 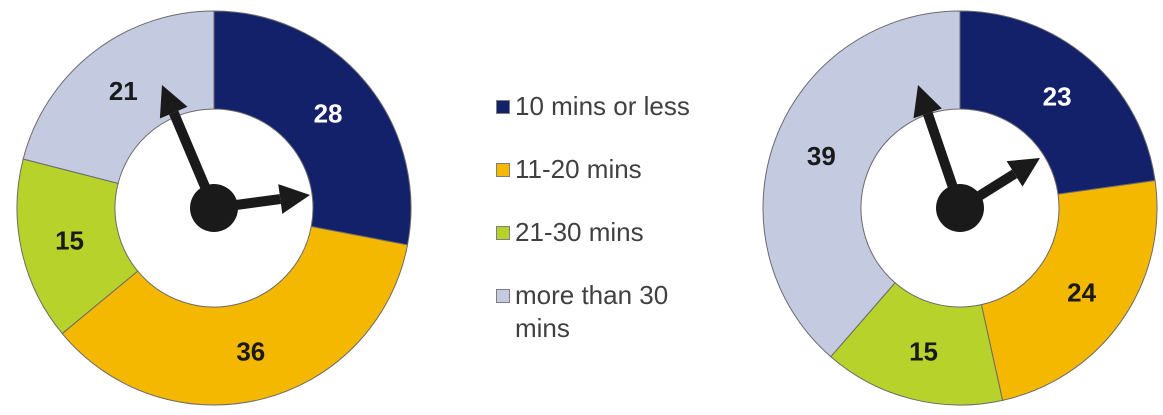 I want to click on legend-label: more than 30 mins, so click(x=592, y=311).